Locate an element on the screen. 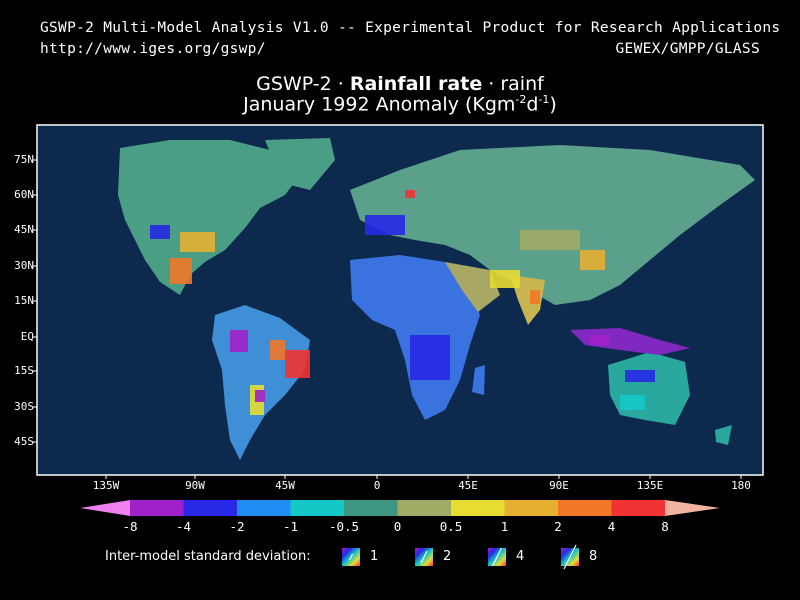  indonesia is located at coordinates (630, 341).